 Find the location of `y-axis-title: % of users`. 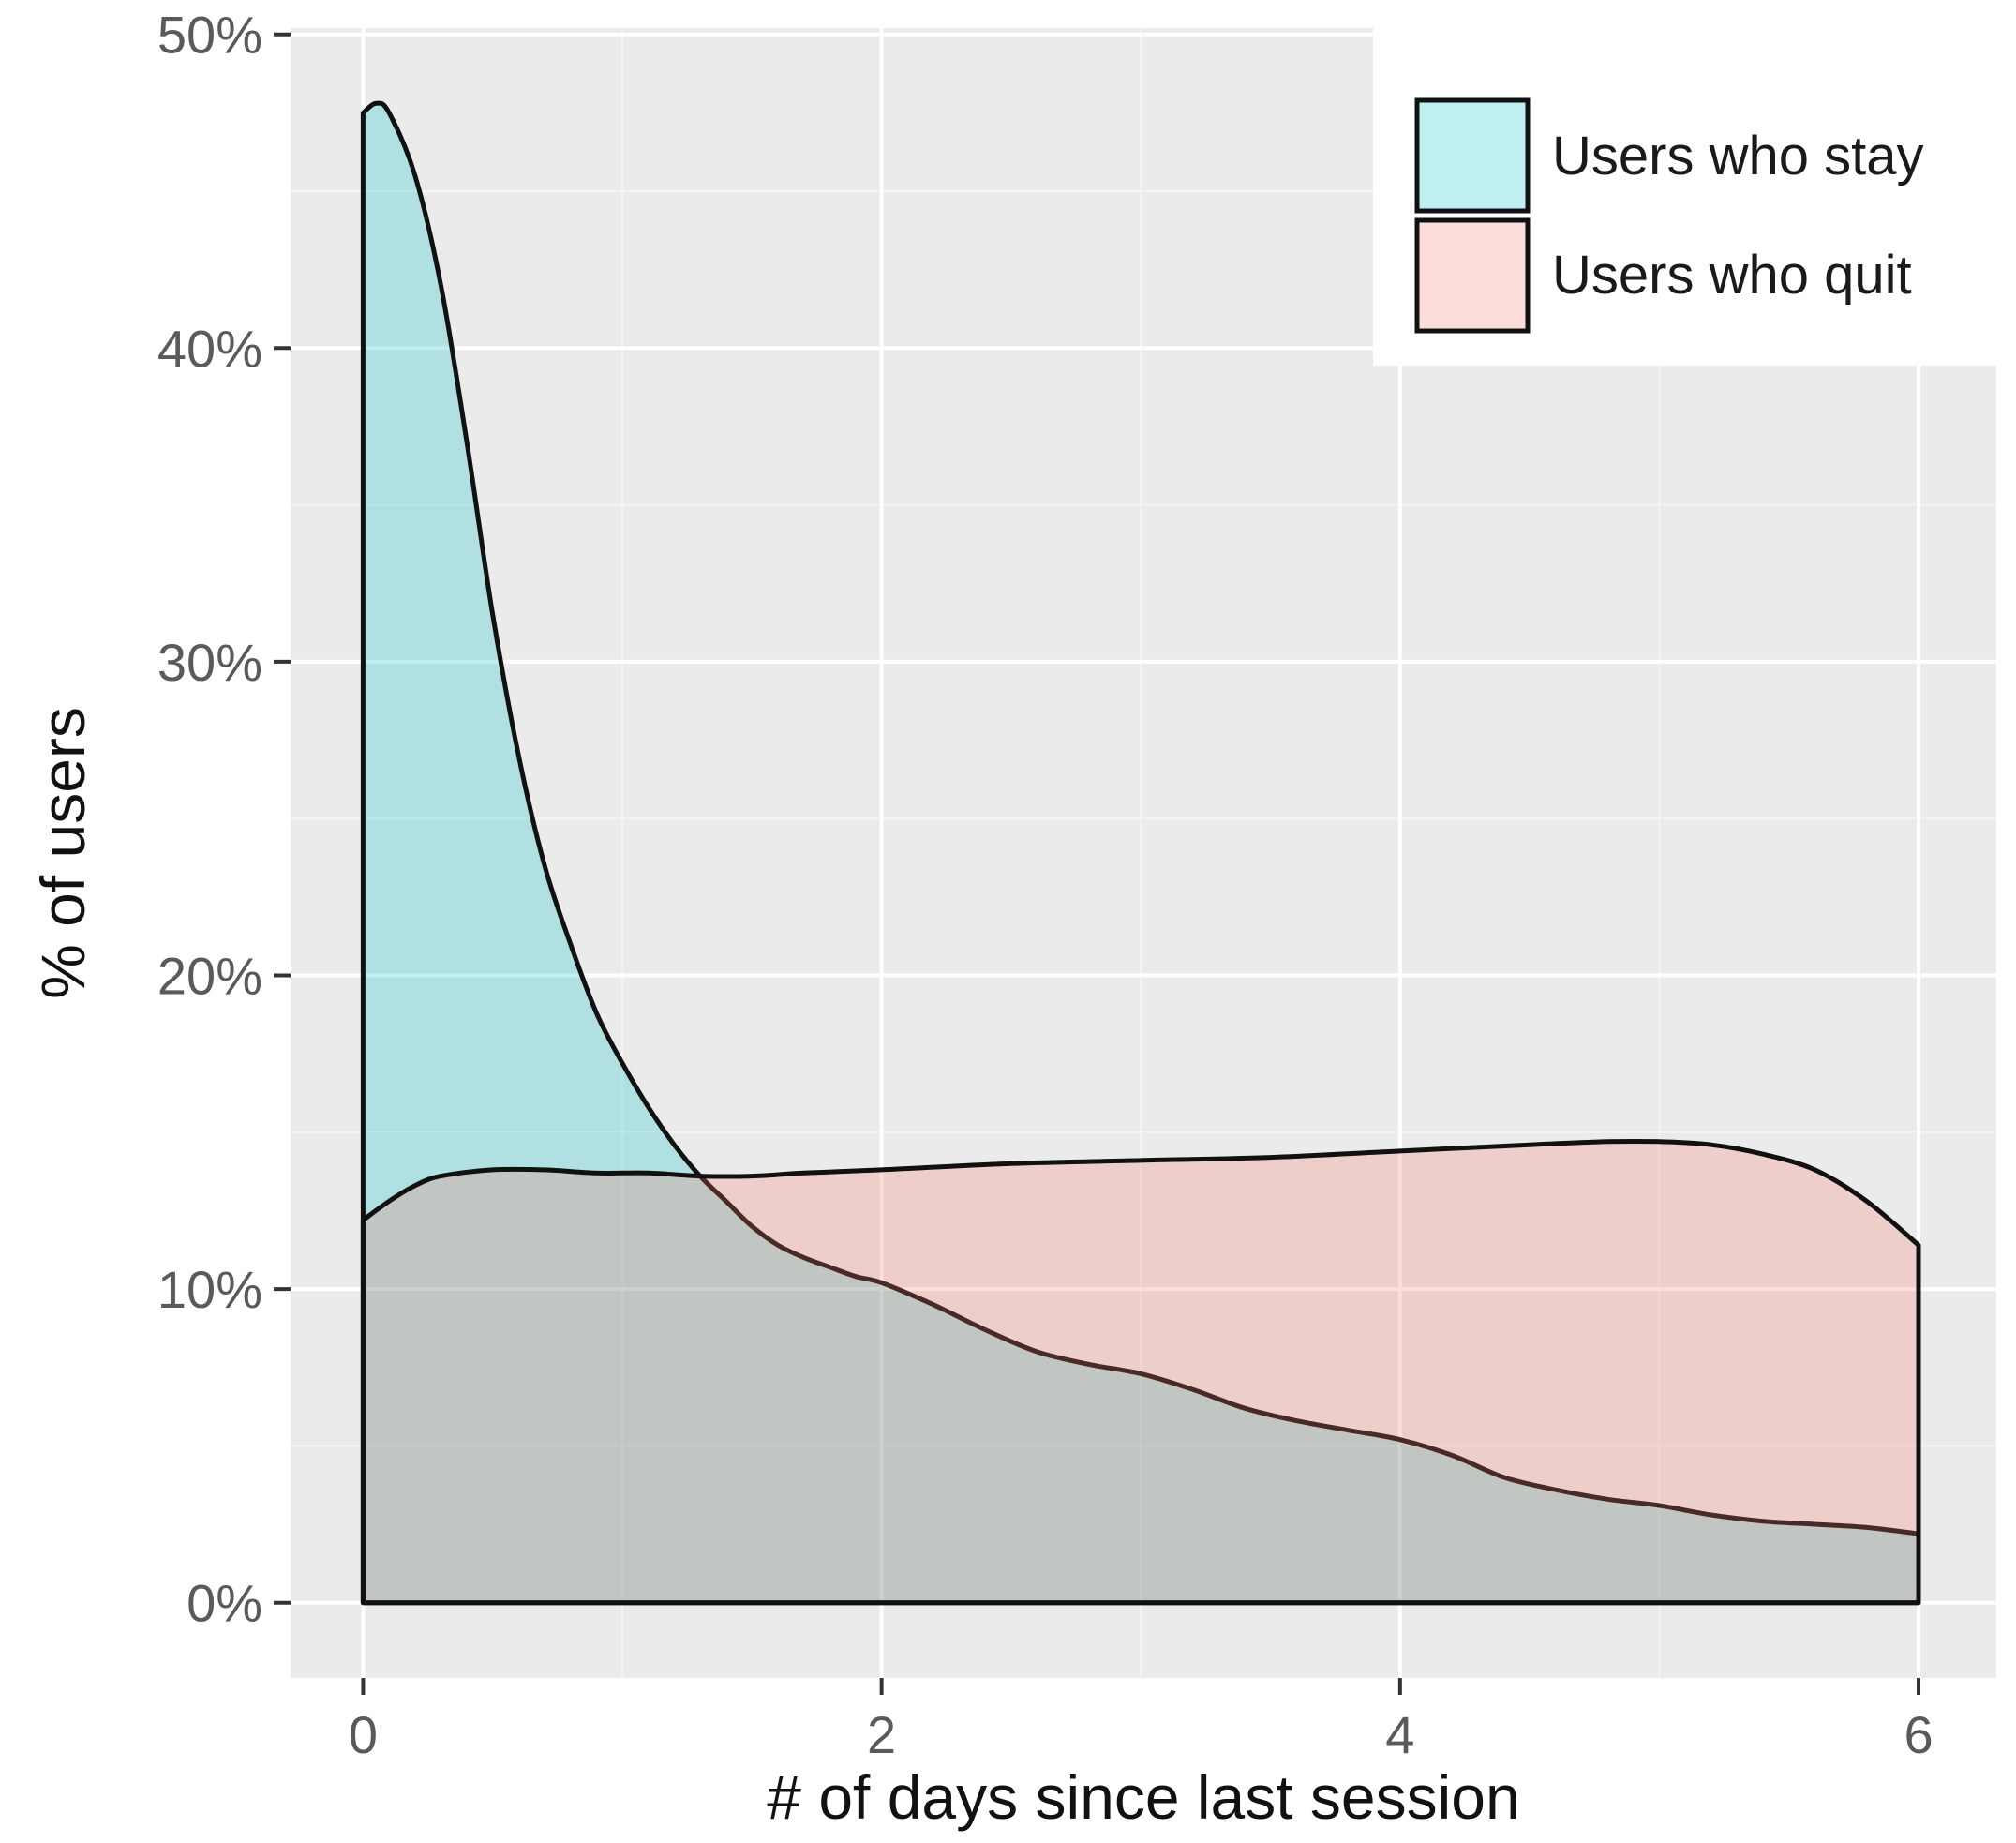

y-axis-title: % of users is located at coordinates (63, 853).